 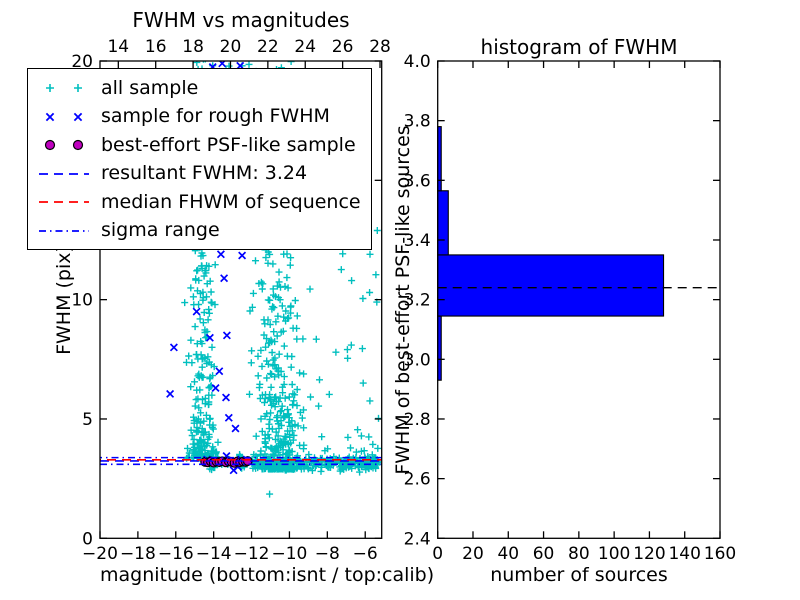 I want to click on legend-item-label: median FHWM of sequence, so click(x=231, y=201).